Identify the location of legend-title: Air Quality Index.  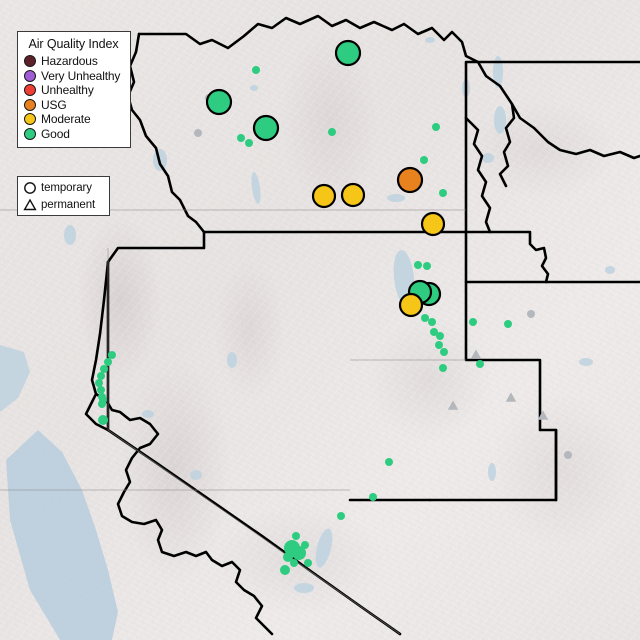
(73, 44).